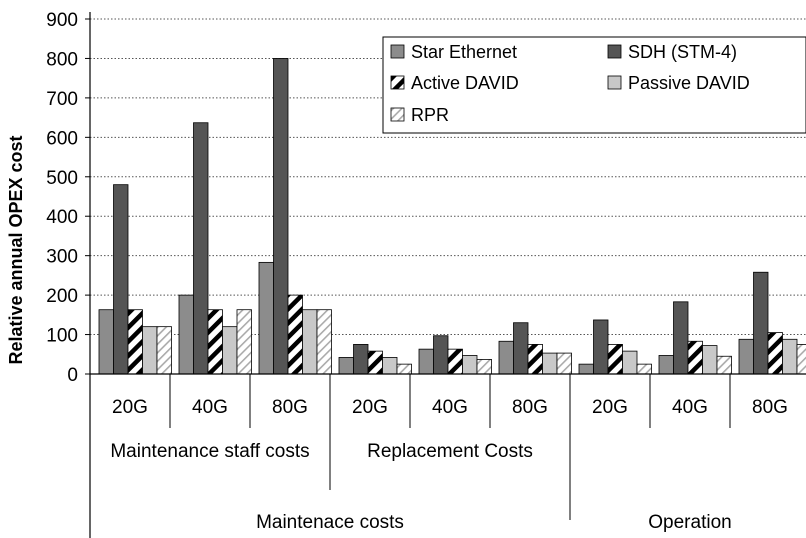 This screenshot has height=538, width=806. I want to click on top-group-label: Operation, so click(689, 522).